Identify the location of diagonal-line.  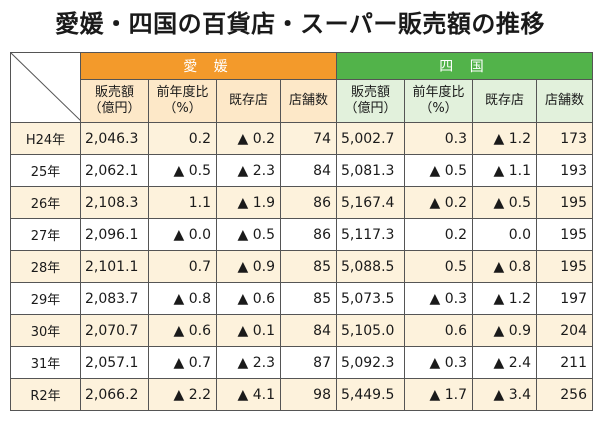
(45, 87).